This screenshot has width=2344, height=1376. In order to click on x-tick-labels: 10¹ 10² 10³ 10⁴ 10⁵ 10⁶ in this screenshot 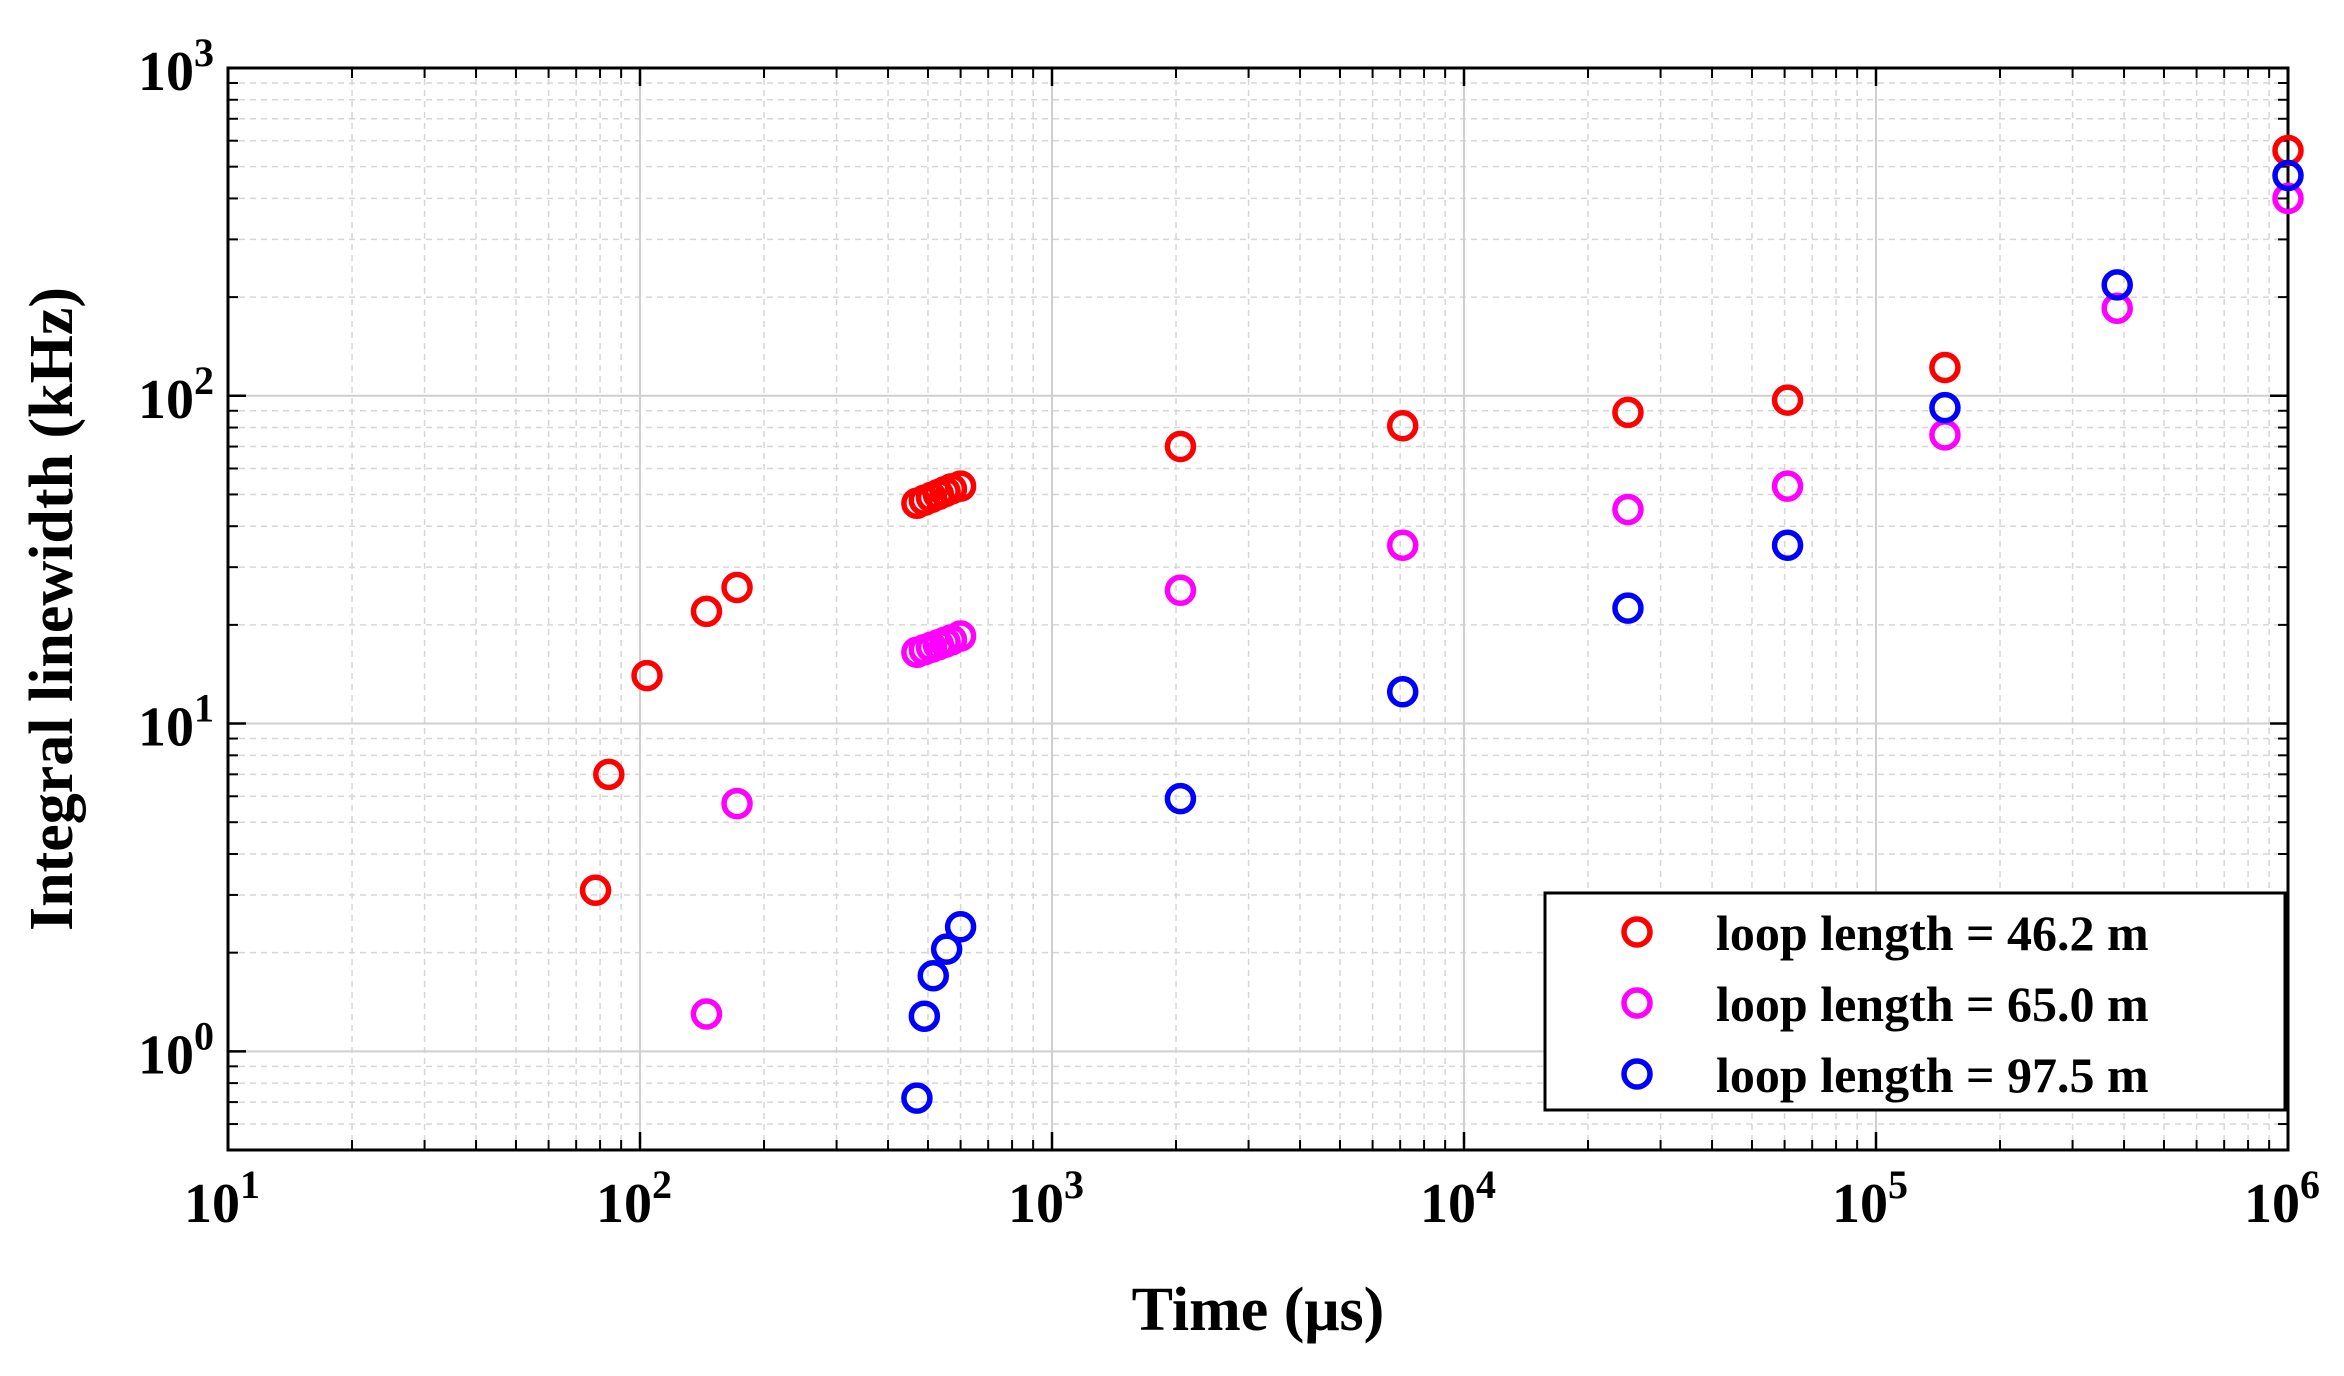, I will do `click(1252, 1198)`.